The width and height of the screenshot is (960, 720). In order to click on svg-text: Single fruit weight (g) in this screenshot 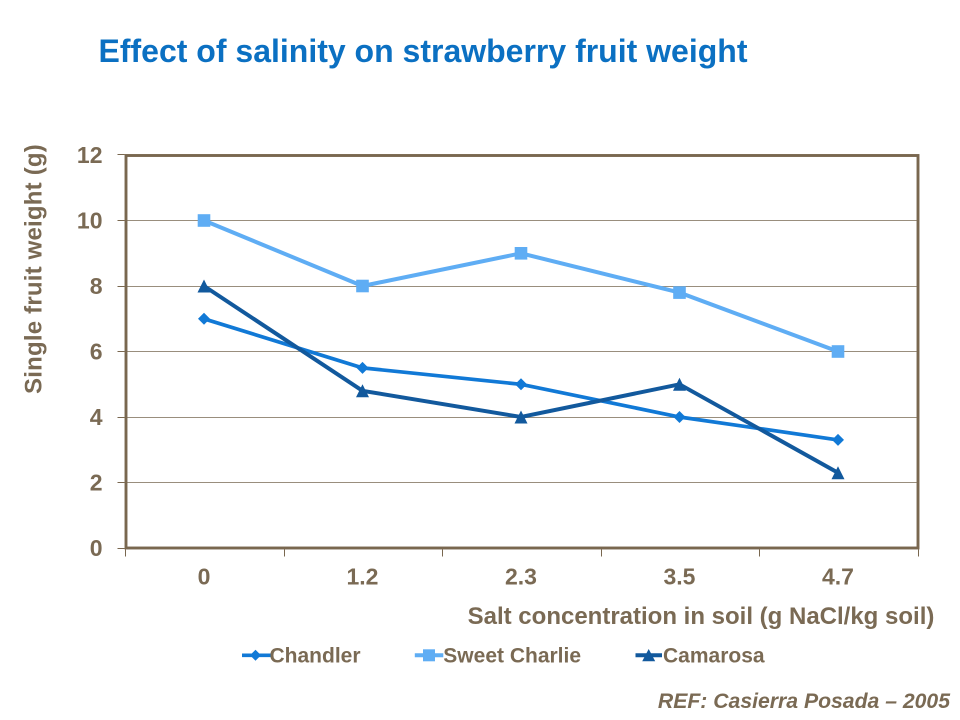, I will do `click(34, 269)`.